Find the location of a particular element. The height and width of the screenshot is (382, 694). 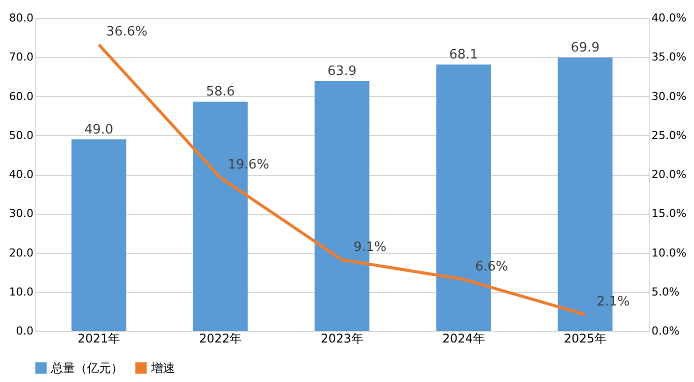

y2-tick-label: 0.0% is located at coordinates (666, 331).